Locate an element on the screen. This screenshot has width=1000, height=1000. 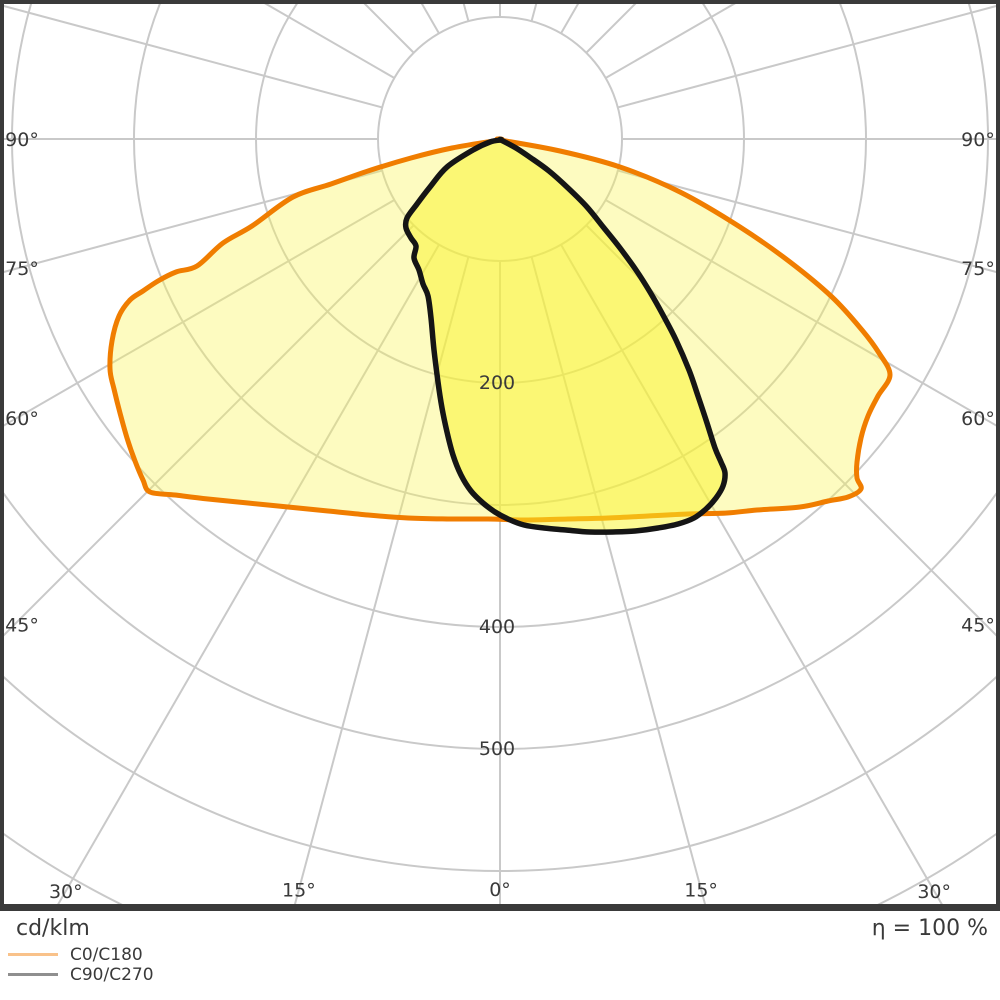
legend-swatch-c0-c180-line is located at coordinates (33, 954).